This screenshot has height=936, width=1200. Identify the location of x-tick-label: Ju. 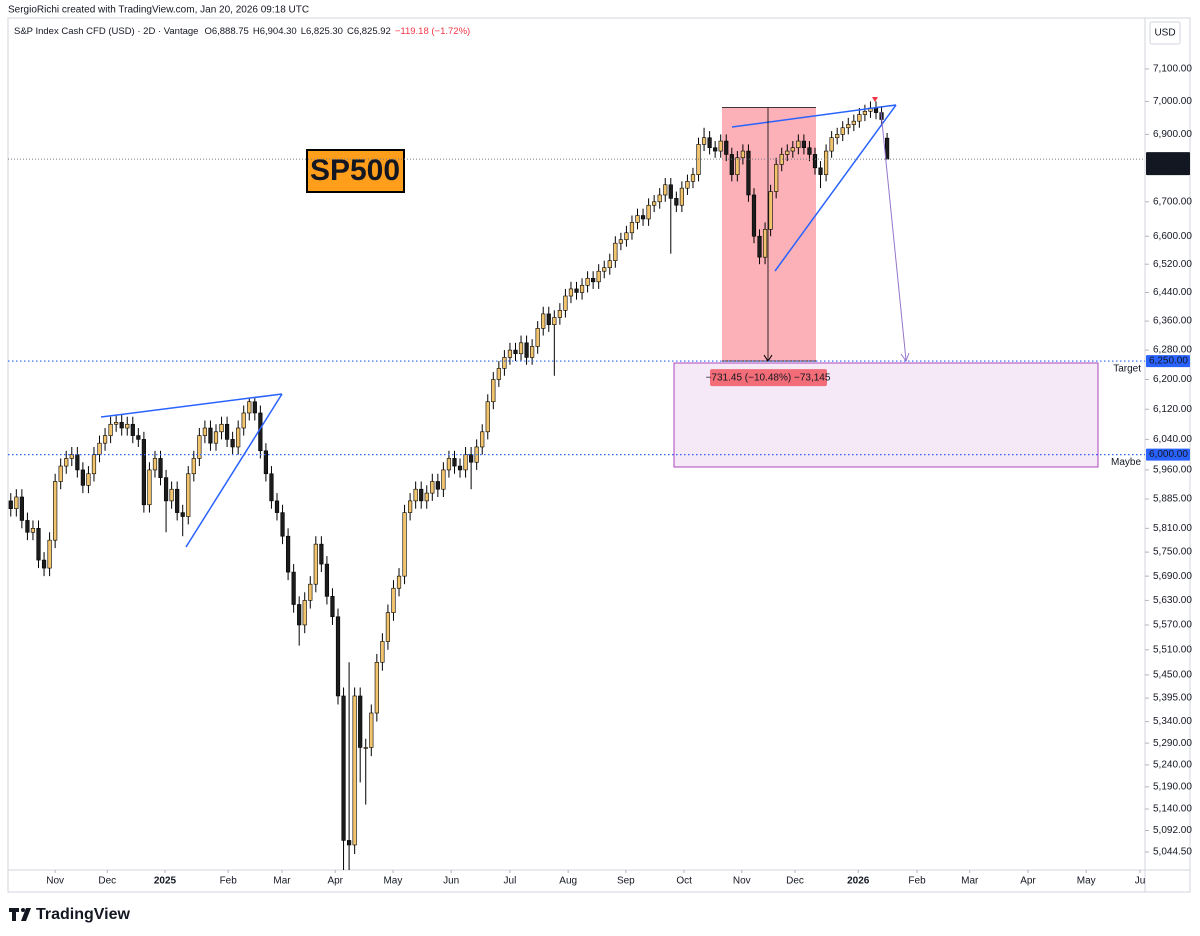
(1140, 881).